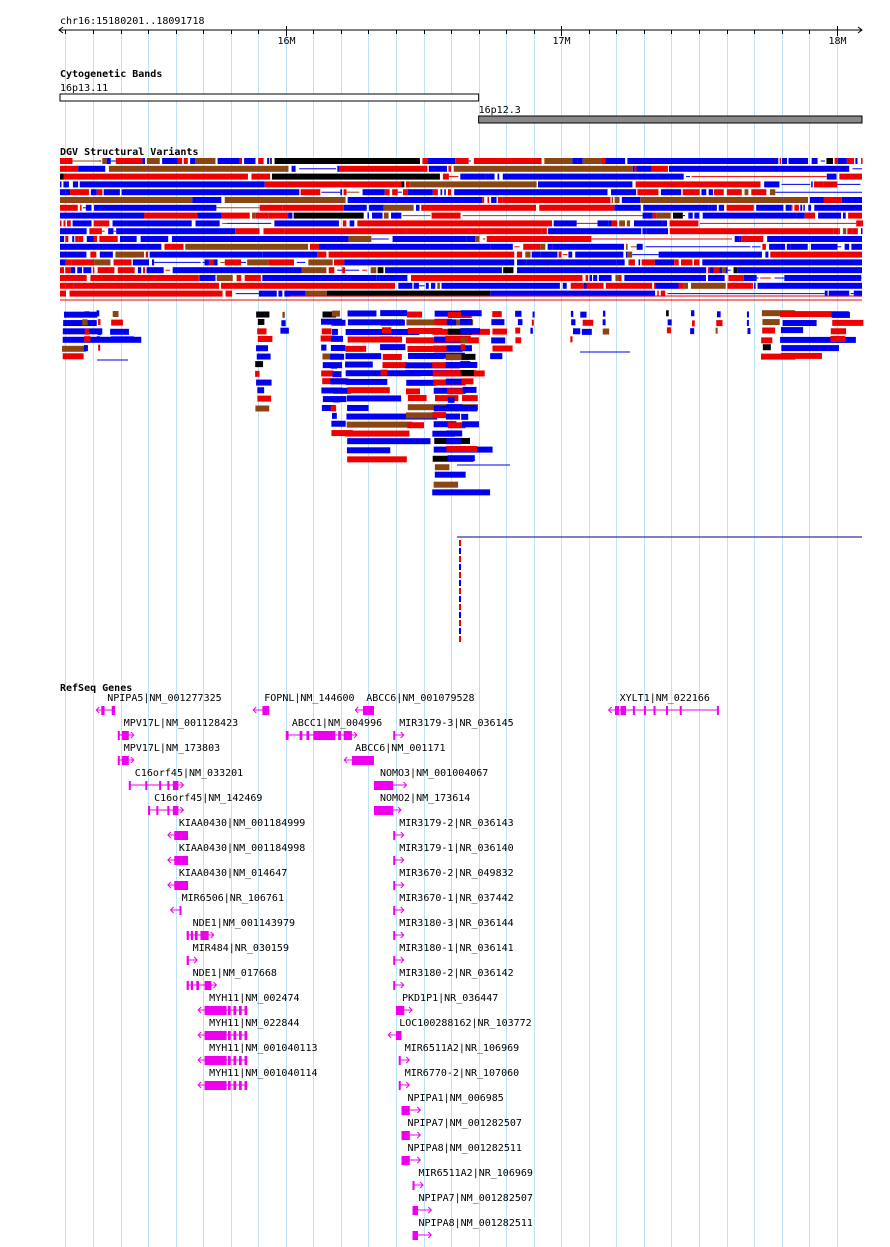  What do you see at coordinates (168, 754) in the screenshot?
I see `gene: MPV17L|NM_173803` at bounding box center [168, 754].